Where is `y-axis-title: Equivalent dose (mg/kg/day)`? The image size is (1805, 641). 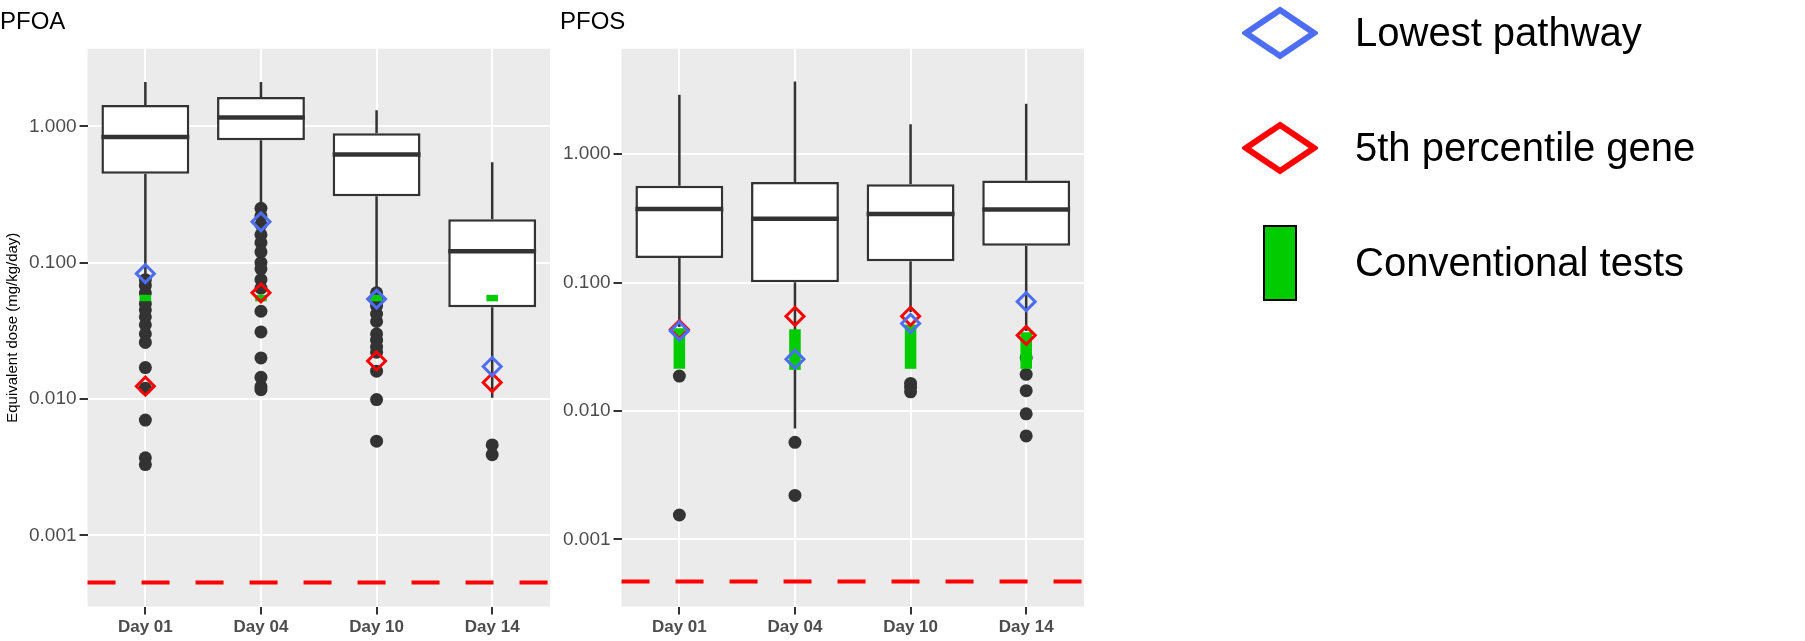
y-axis-title: Equivalent dose (mg/kg/day) is located at coordinates (12, 327).